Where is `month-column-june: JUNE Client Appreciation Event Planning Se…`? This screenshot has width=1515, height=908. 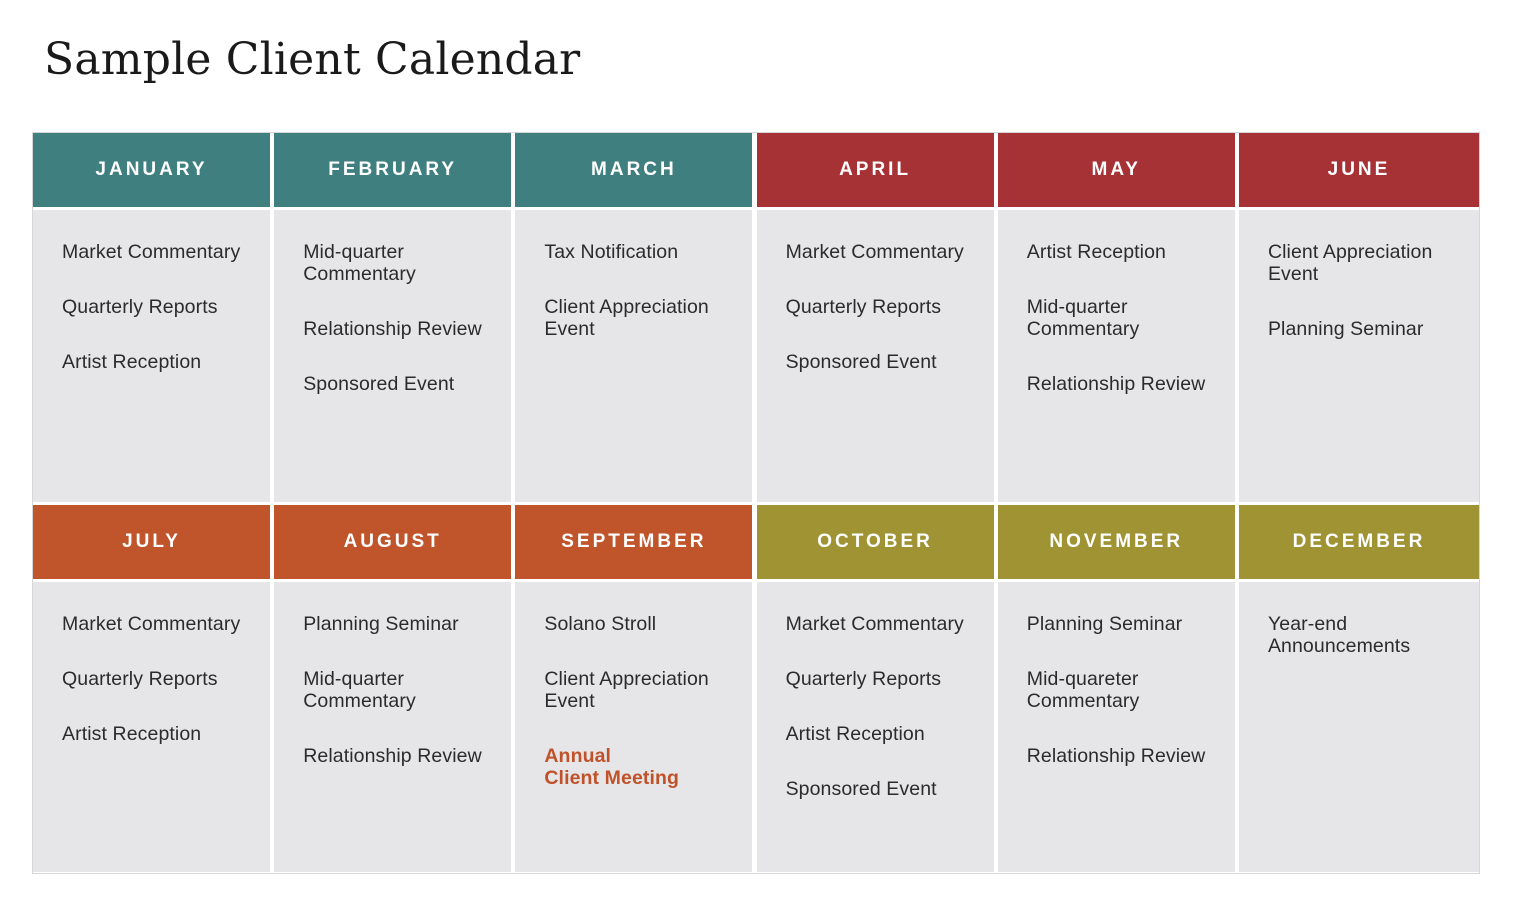 month-column-june: JUNE Client Appreciation Event Planning Se… is located at coordinates (1358, 317).